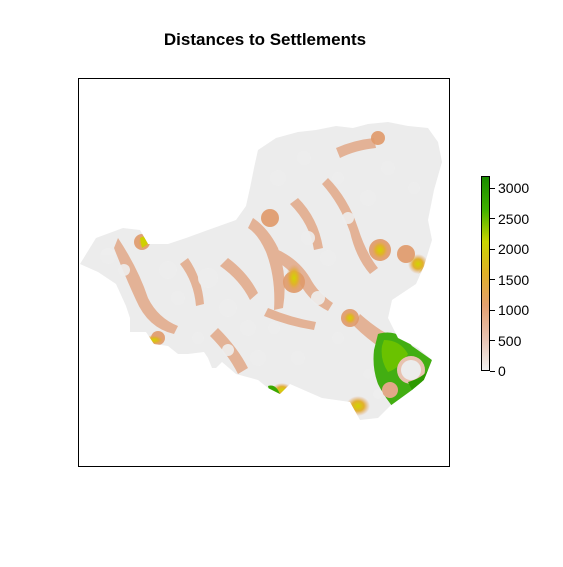 Image resolution: width=563 pixels, height=567 pixels. I want to click on legend-tick-label: 2500, so click(514, 218).